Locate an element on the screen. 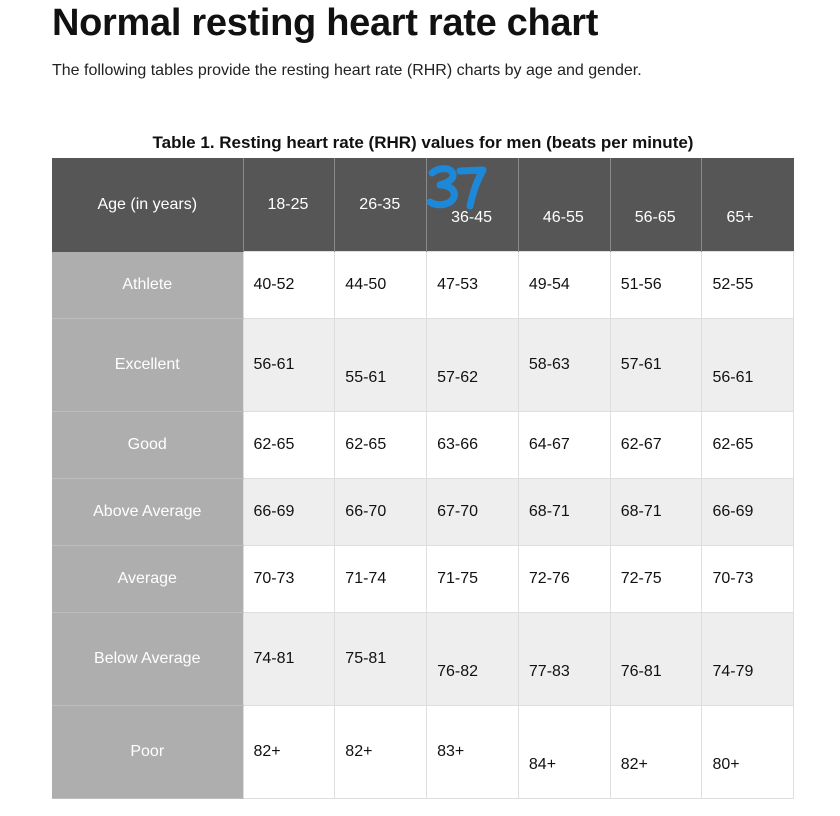 The image size is (840, 816). row-label: Athlete is located at coordinates (147, 285).